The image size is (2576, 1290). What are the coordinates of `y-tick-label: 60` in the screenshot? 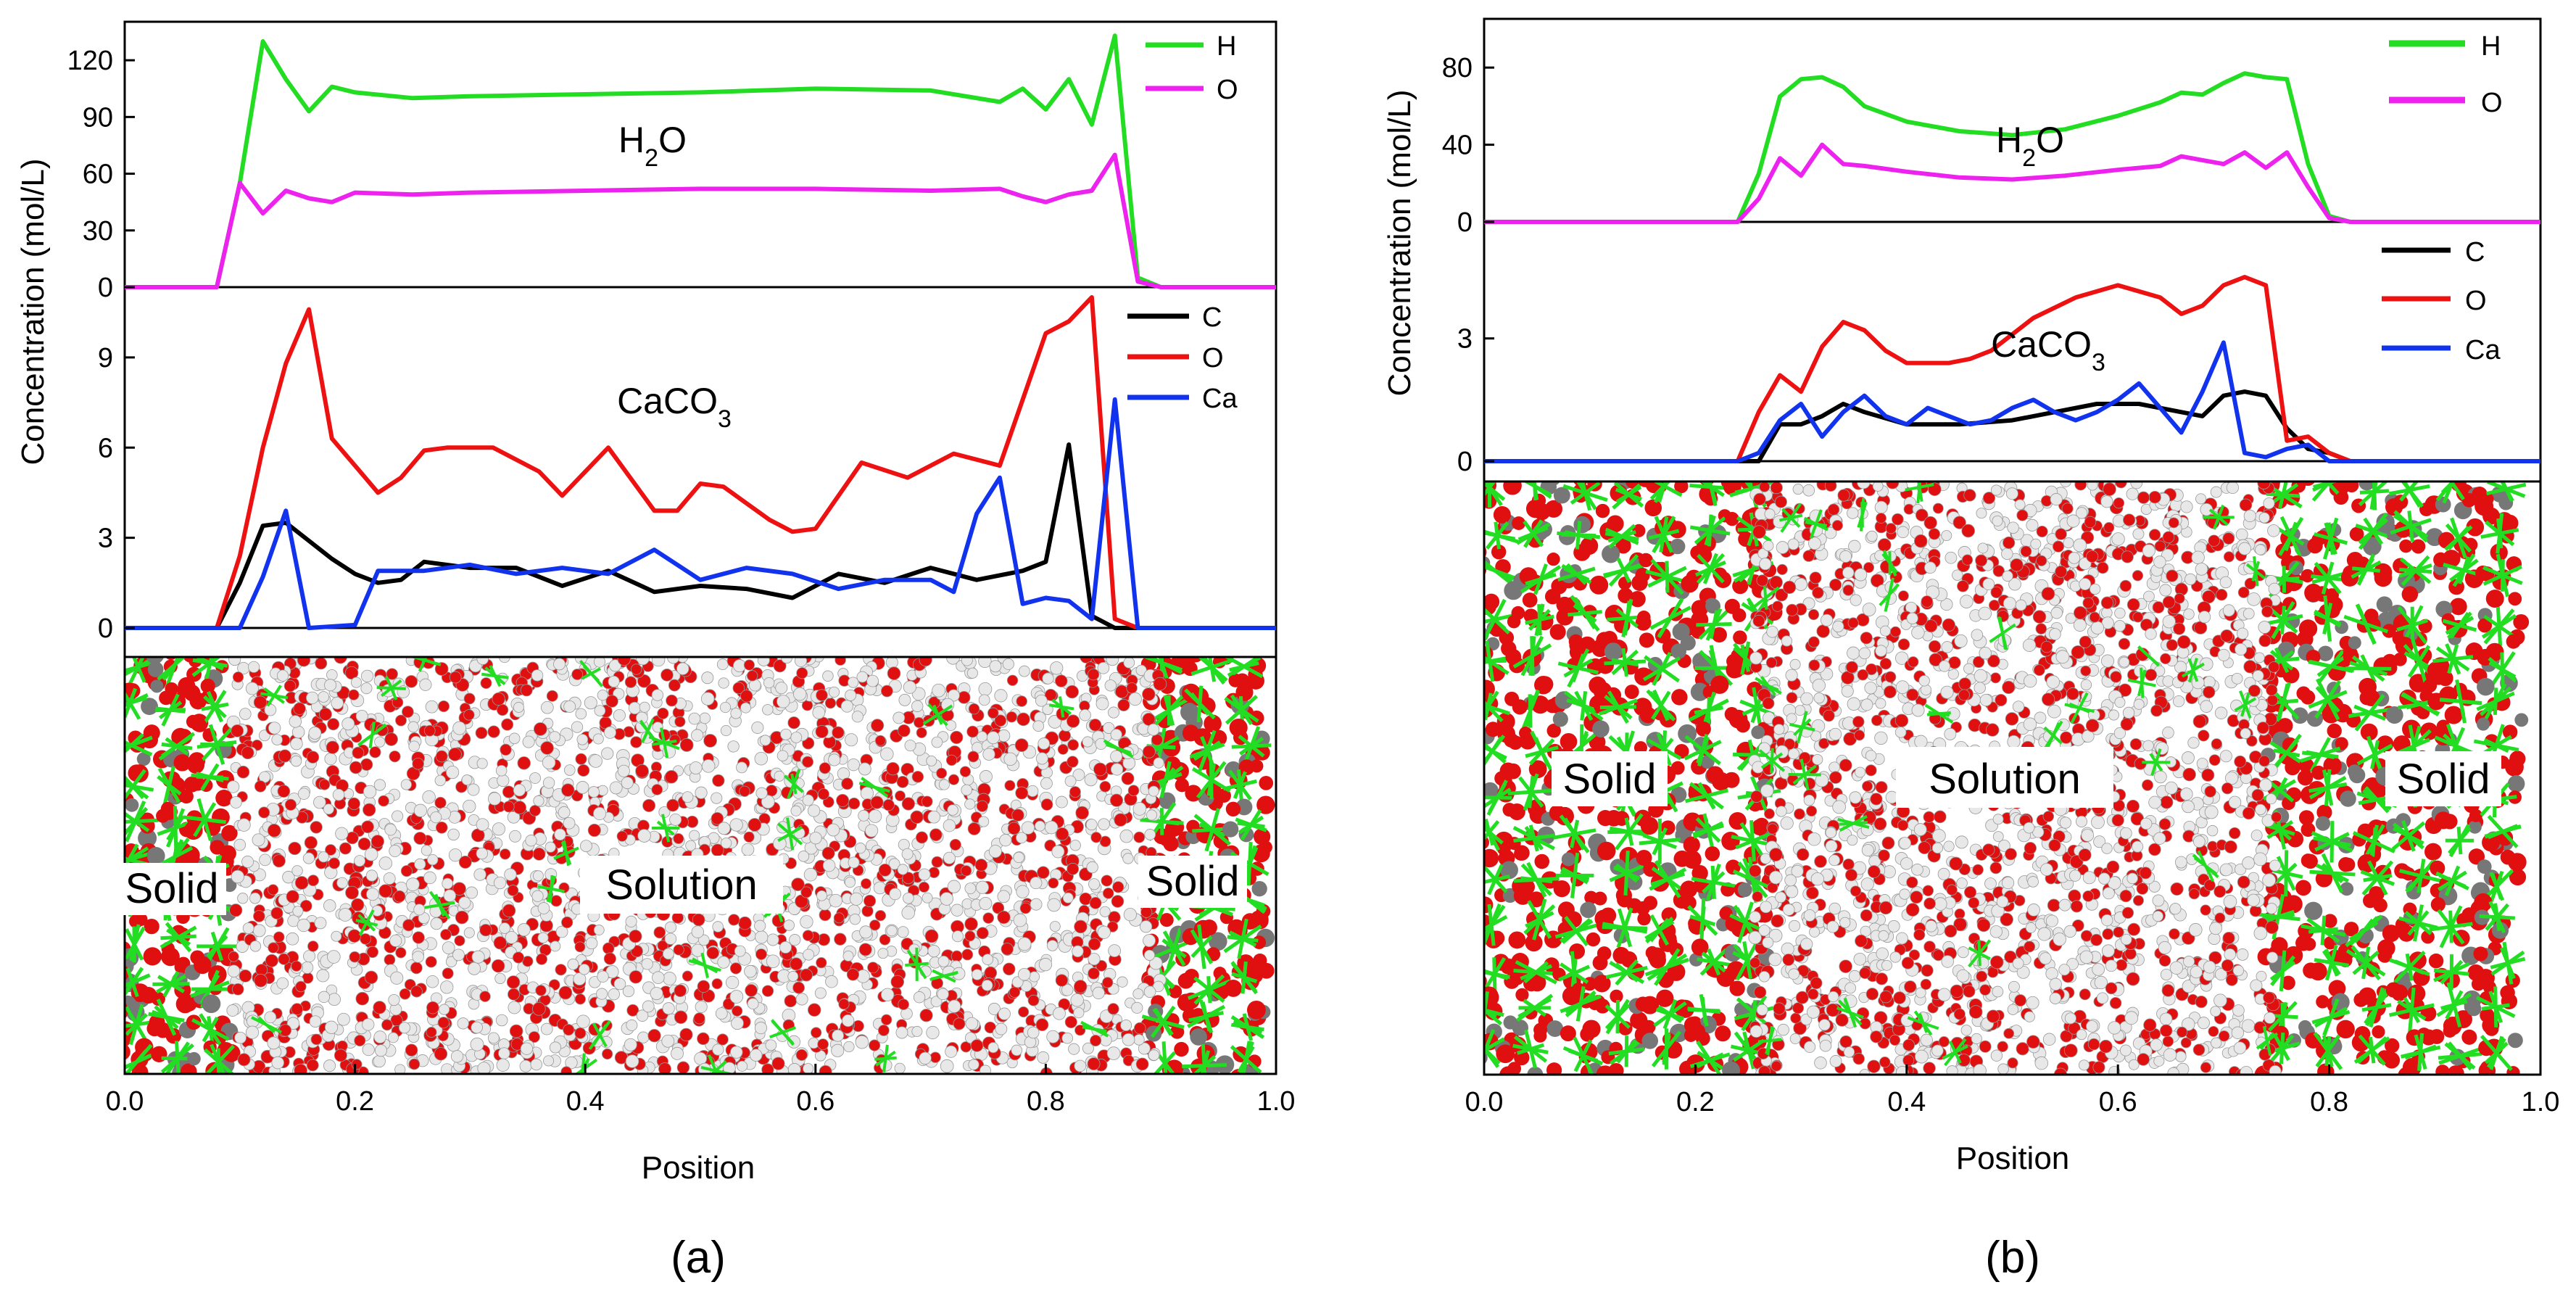 It's located at (98, 175).